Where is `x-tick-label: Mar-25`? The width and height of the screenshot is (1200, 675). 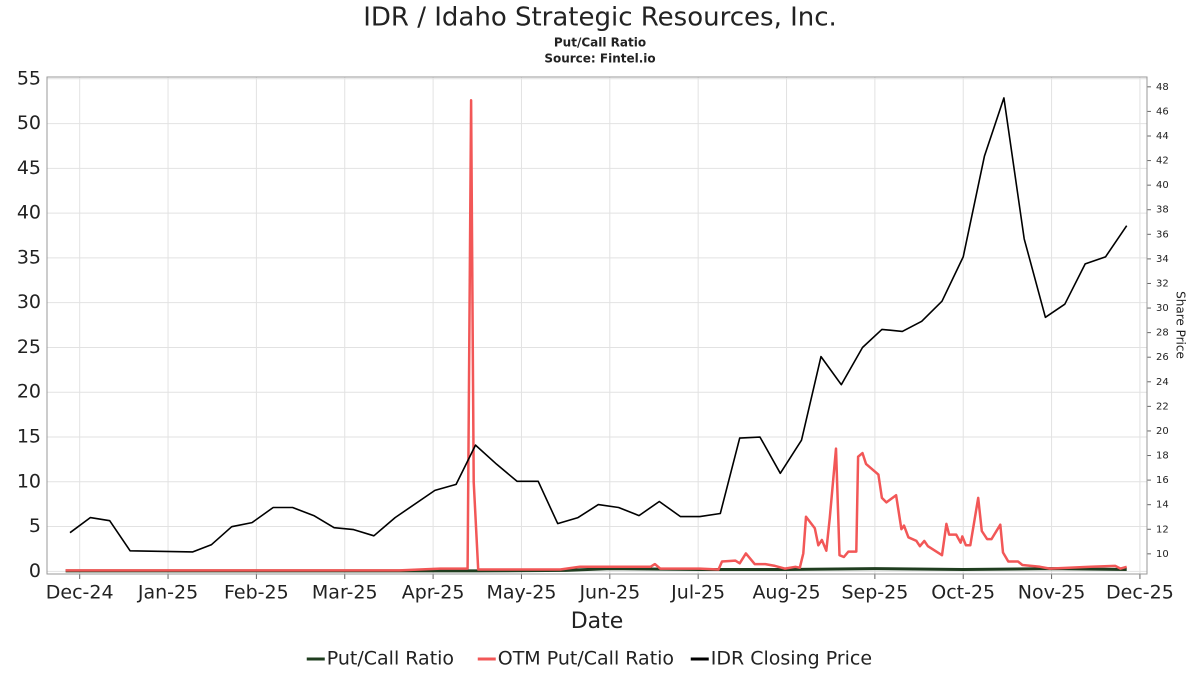
x-tick-label: Mar-25 is located at coordinates (345, 593).